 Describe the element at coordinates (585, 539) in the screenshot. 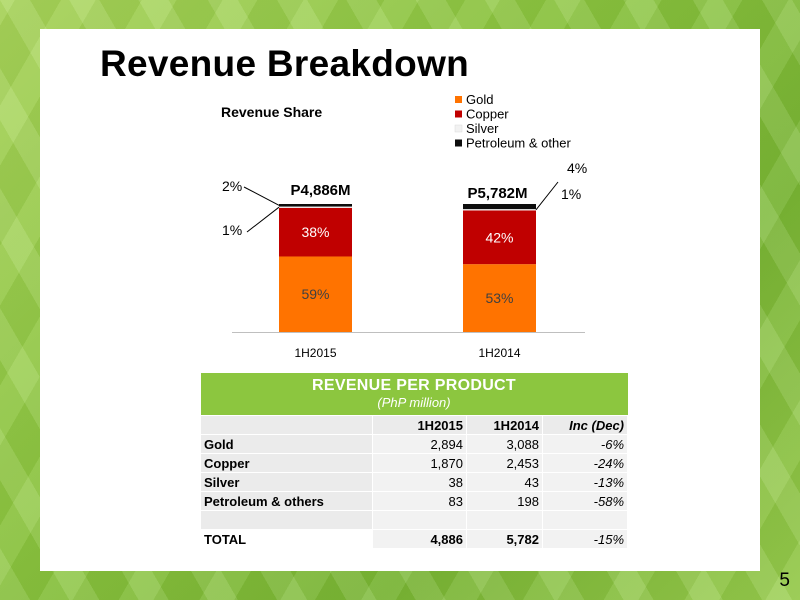

I see `total-inc-dec: -15%` at that location.